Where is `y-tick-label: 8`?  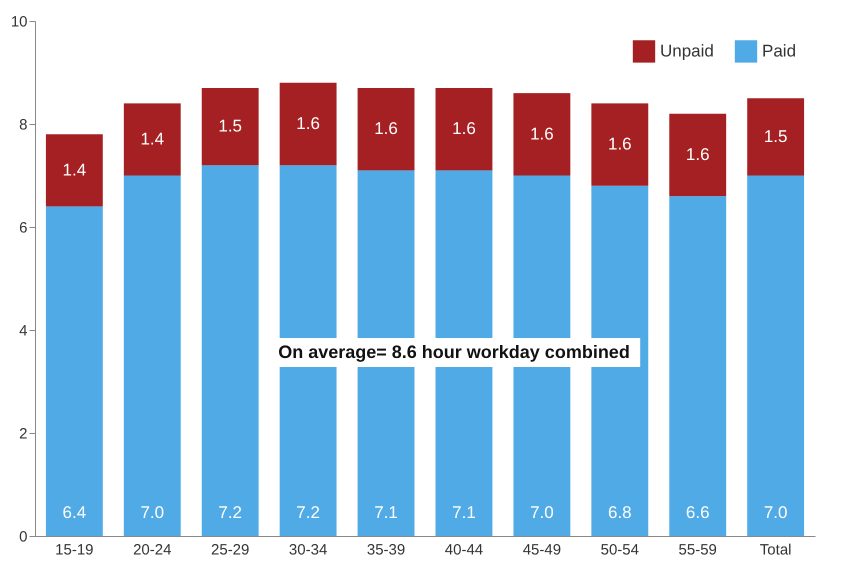
y-tick-label: 8 is located at coordinates (23, 125).